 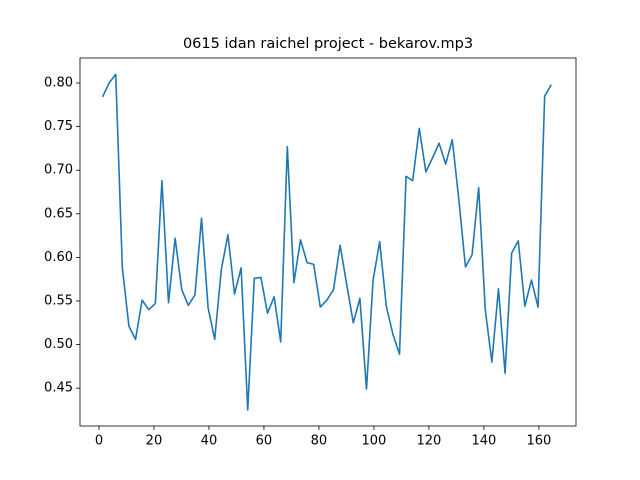 What do you see at coordinates (58, 170) in the screenshot?
I see `y-tick-label: 0.70` at bounding box center [58, 170].